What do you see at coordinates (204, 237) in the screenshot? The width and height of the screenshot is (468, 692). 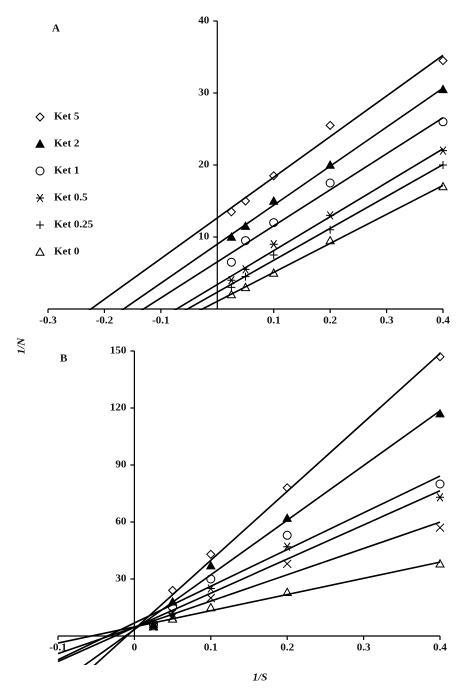 I see `y-tick-label: 10` at bounding box center [204, 237].